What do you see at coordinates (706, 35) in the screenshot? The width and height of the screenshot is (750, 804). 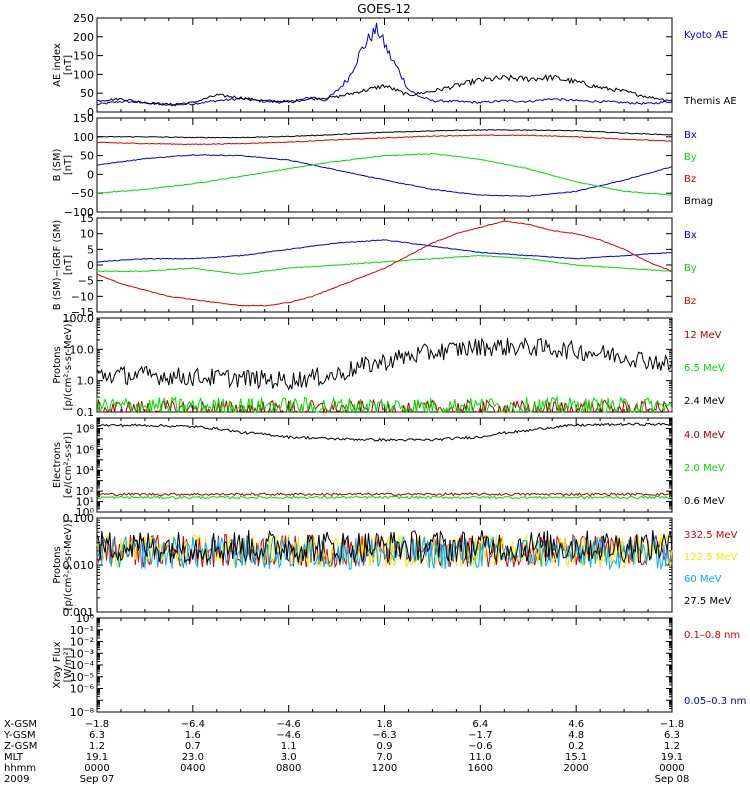 I see `legend-entry: Kyoto AE` at bounding box center [706, 35].